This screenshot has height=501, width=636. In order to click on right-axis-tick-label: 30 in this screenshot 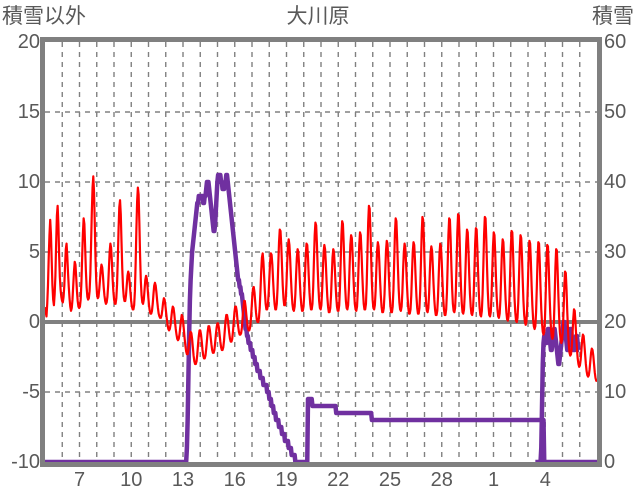, I will do `click(615, 252)`.